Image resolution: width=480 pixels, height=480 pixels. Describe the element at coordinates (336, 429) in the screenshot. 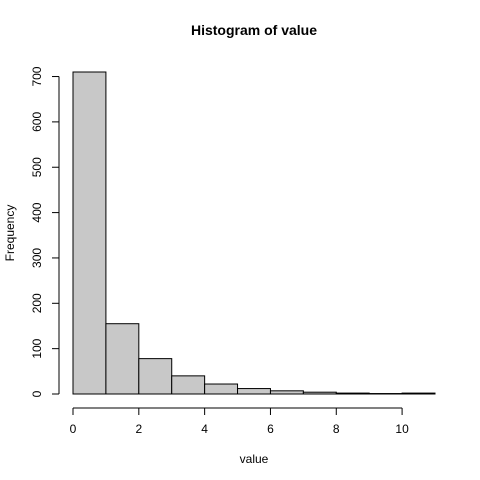

I see `x-tick-label-4: 8` at that location.